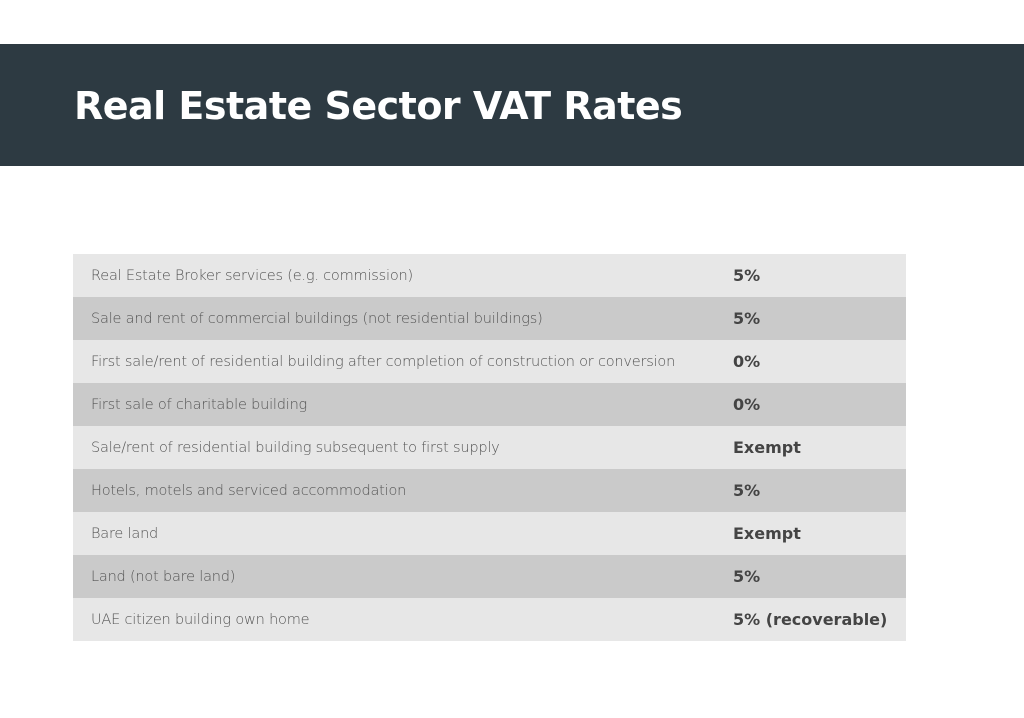 The image size is (1024, 718). What do you see at coordinates (163, 576) in the screenshot?
I see `row-description: Land (not bare land)` at bounding box center [163, 576].